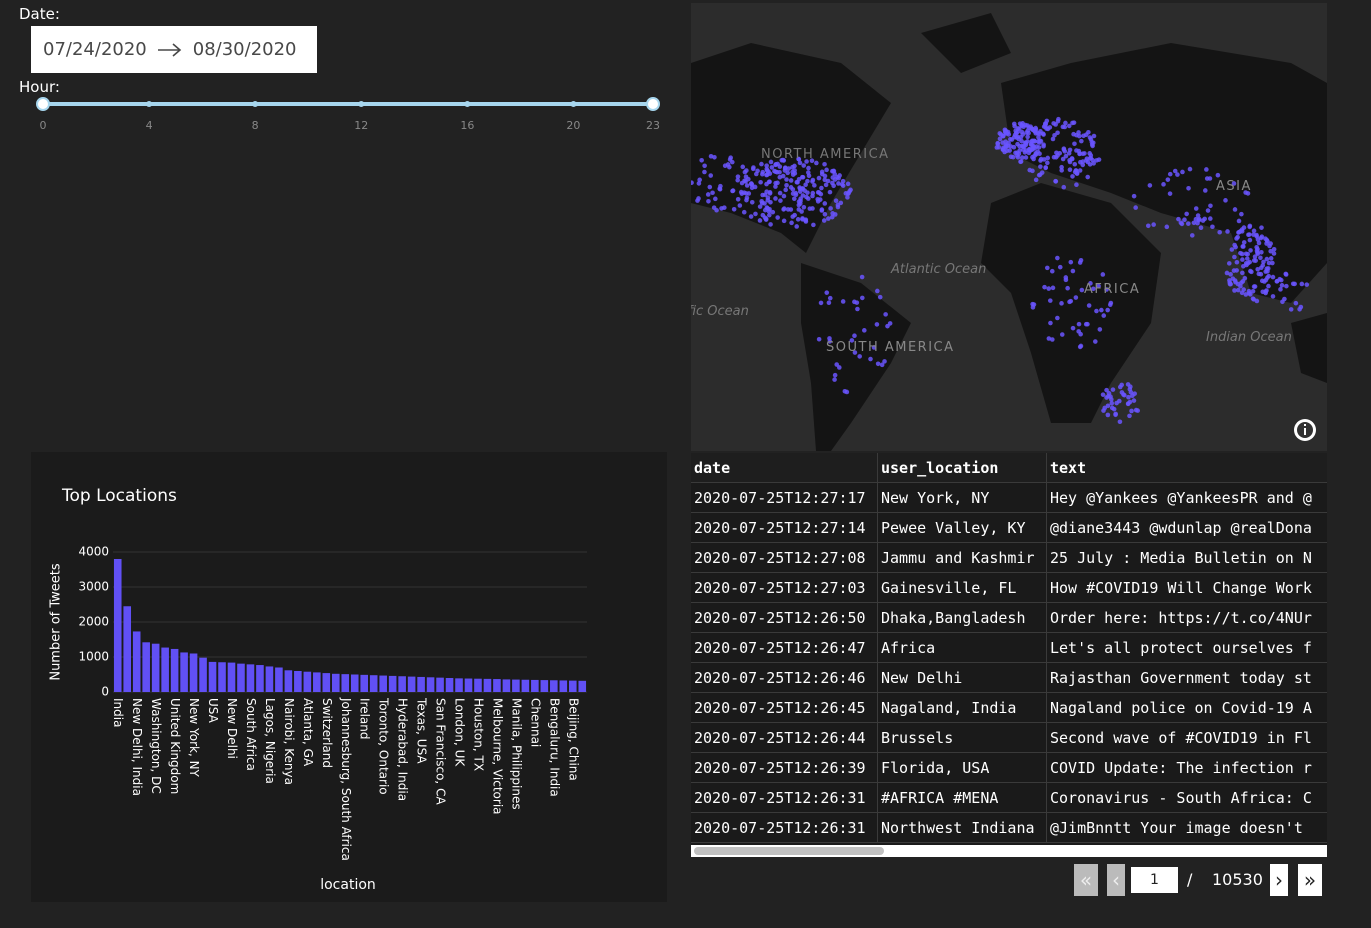  What do you see at coordinates (403, 749) in the screenshot?
I see `x-tick-label: Hyderabad, India` at bounding box center [403, 749].